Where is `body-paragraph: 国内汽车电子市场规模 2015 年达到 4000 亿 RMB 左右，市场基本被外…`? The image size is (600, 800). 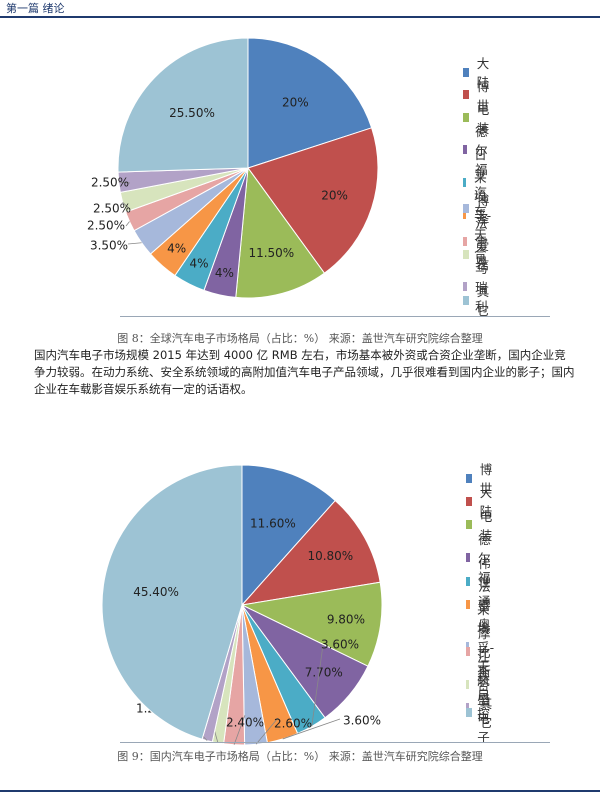 body-paragraph: 国内汽车电子市场规模 2015 年达到 4000 亿 RMB 左右，市场基本被外… is located at coordinates (304, 372).